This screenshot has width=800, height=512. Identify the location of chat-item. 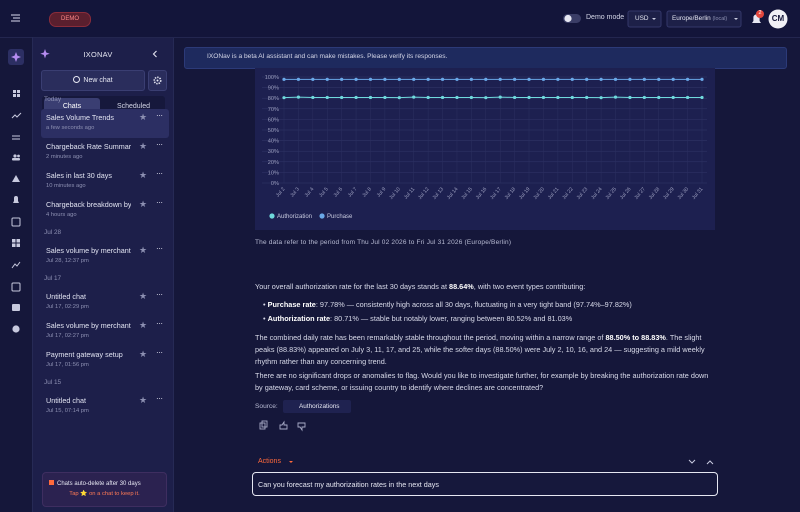
(105, 123).